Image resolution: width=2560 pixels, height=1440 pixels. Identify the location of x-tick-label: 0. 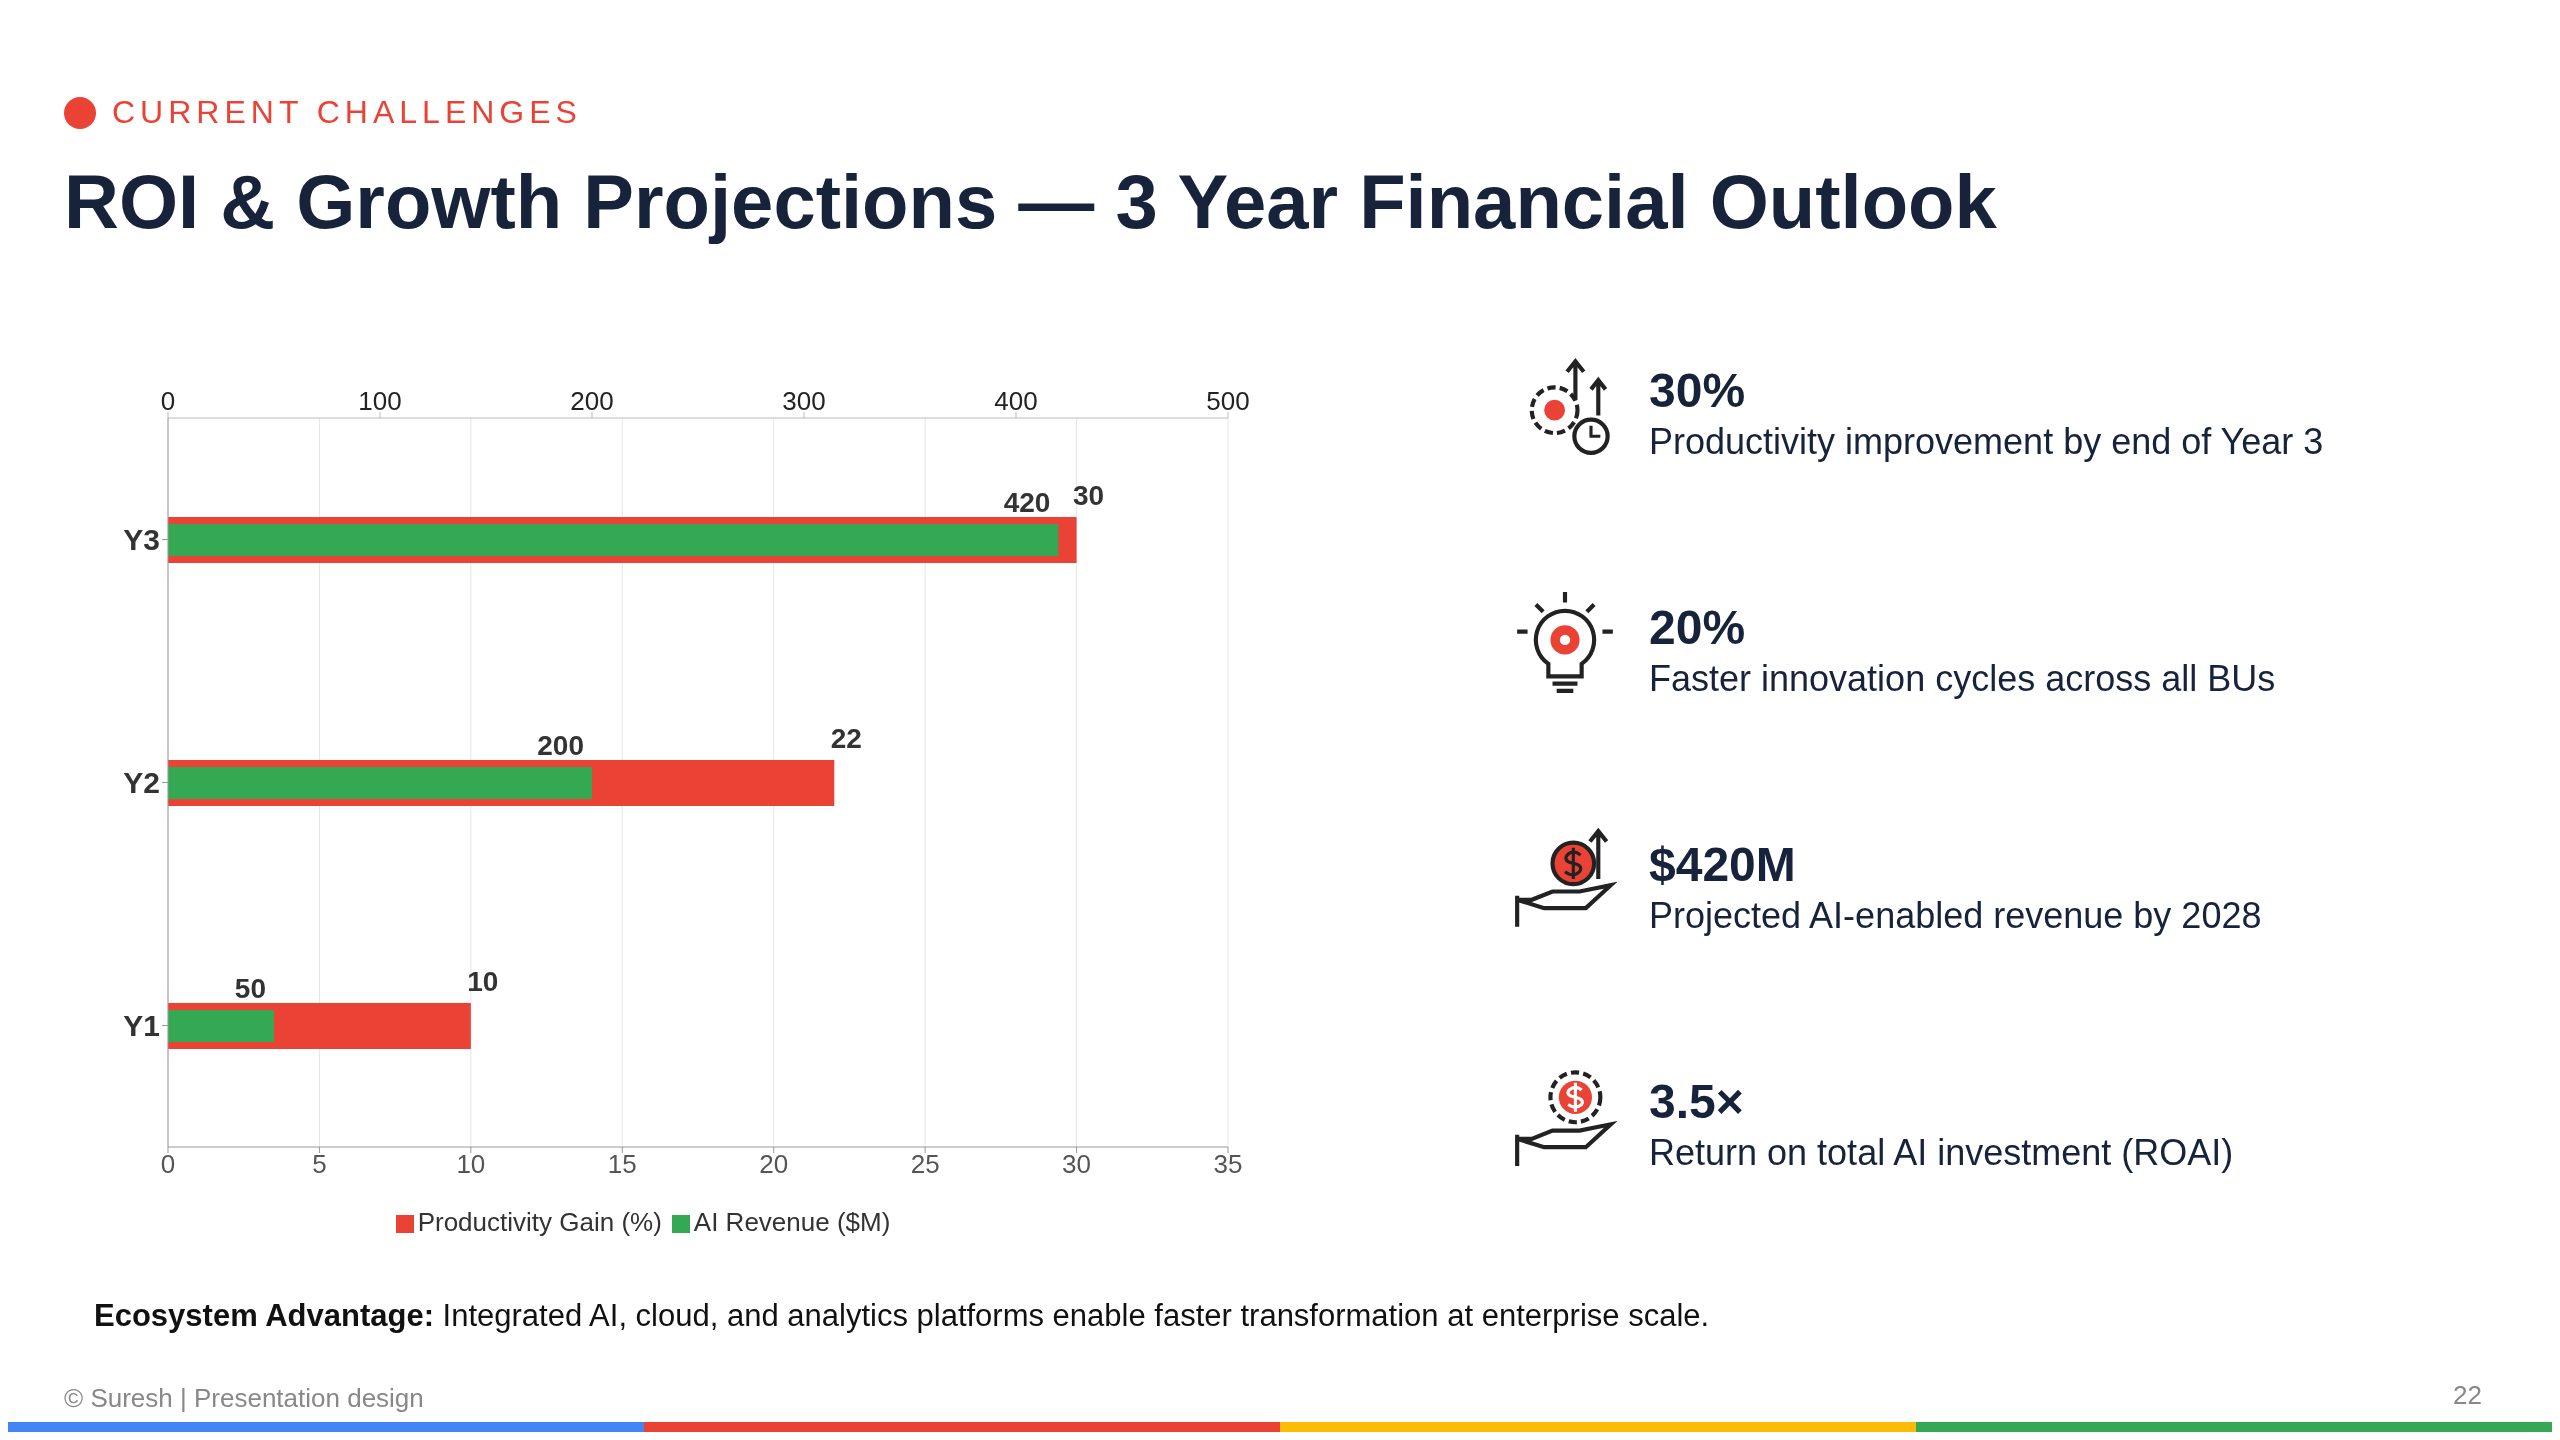
(168, 1164).